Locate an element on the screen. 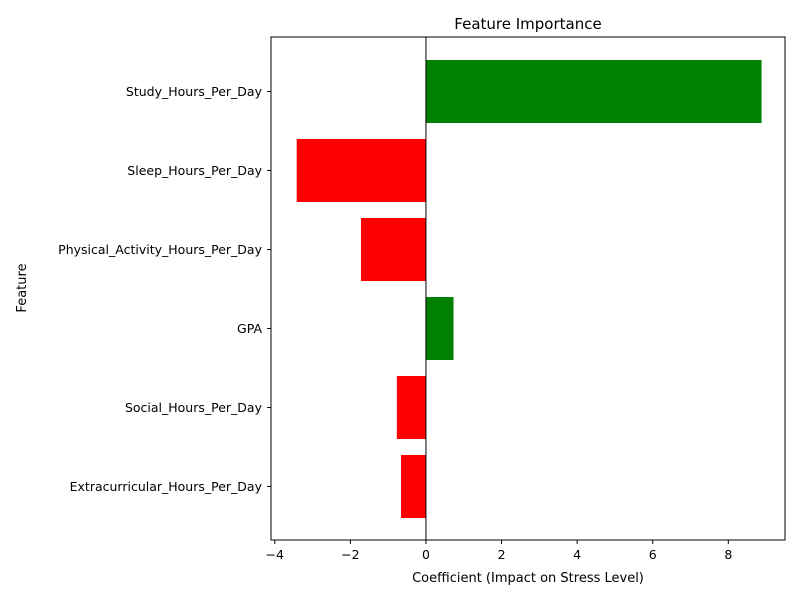  x-tick-label: 8 is located at coordinates (728, 554).